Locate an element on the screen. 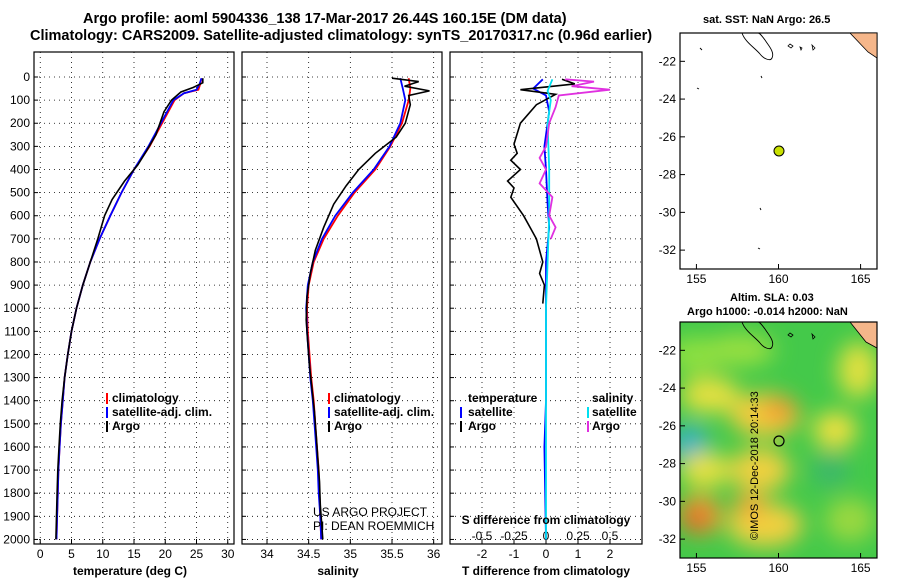 This screenshot has height=580, width=900. sla-map-title-line1: Altim. SLA: 0.03 is located at coordinates (772, 298).